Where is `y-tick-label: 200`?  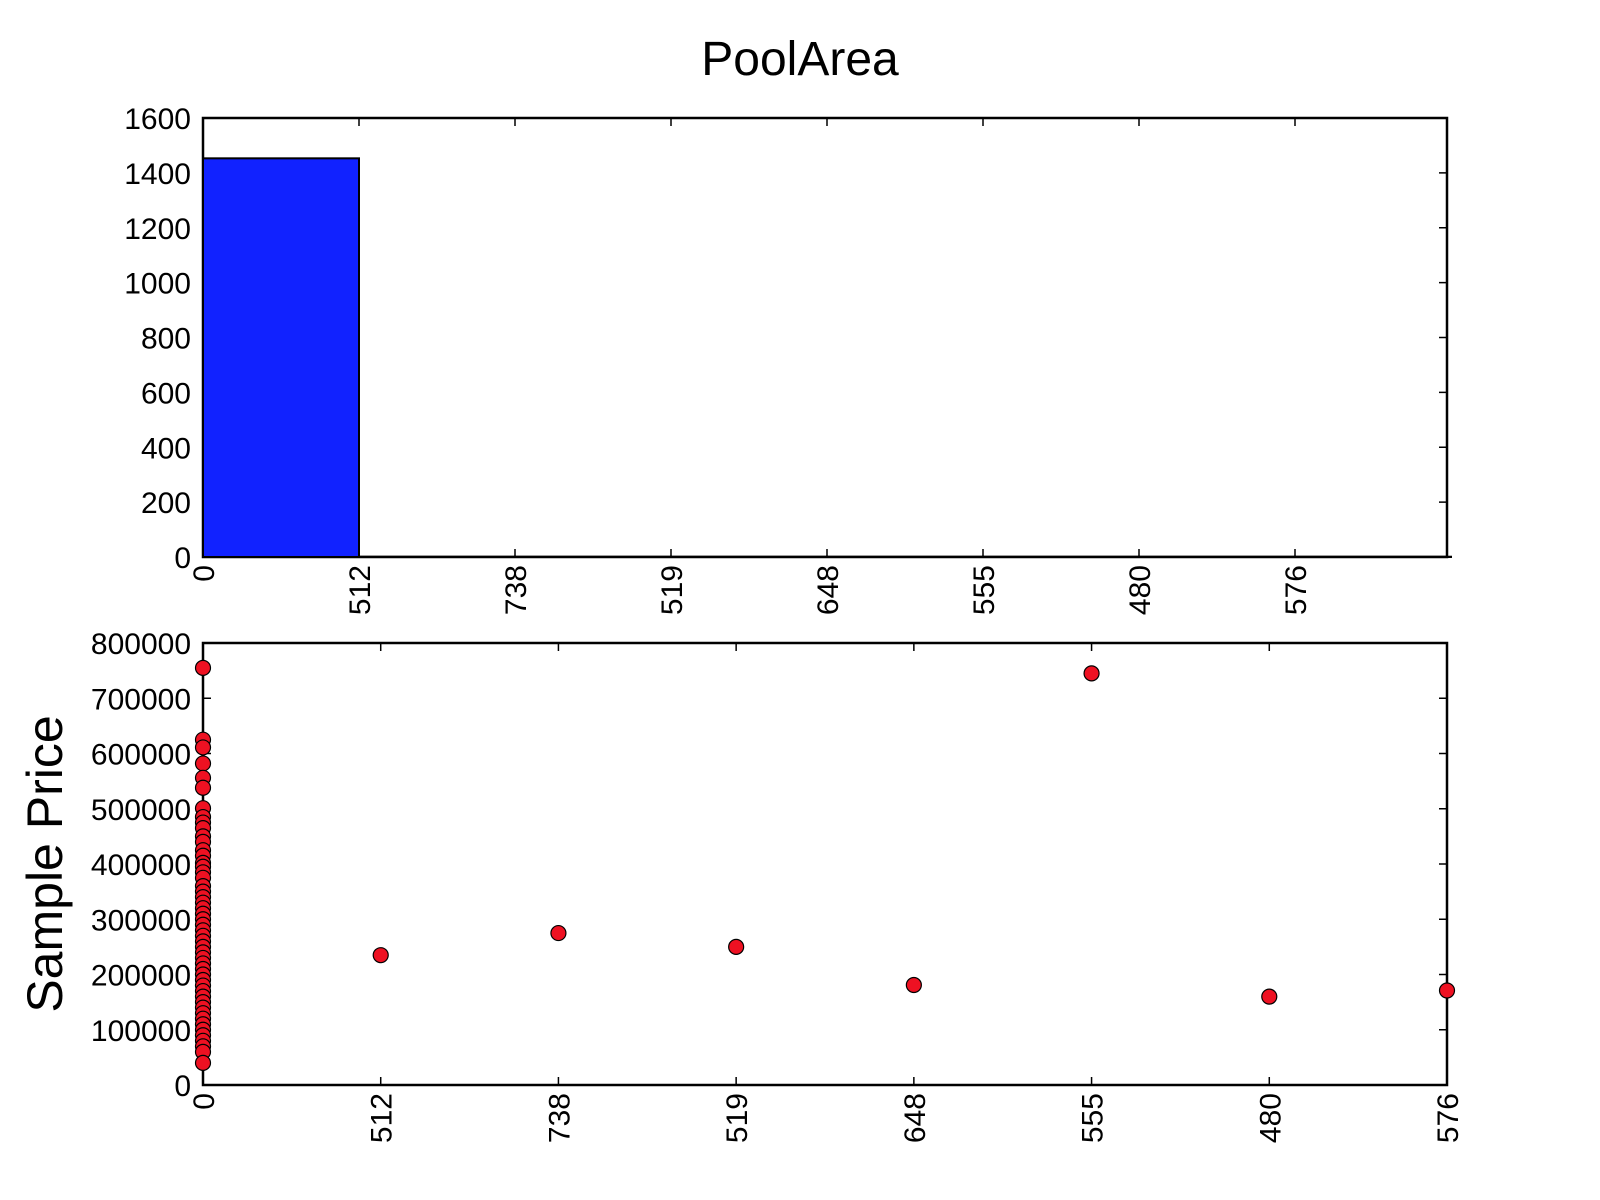 y-tick-label: 200 is located at coordinates (166, 503).